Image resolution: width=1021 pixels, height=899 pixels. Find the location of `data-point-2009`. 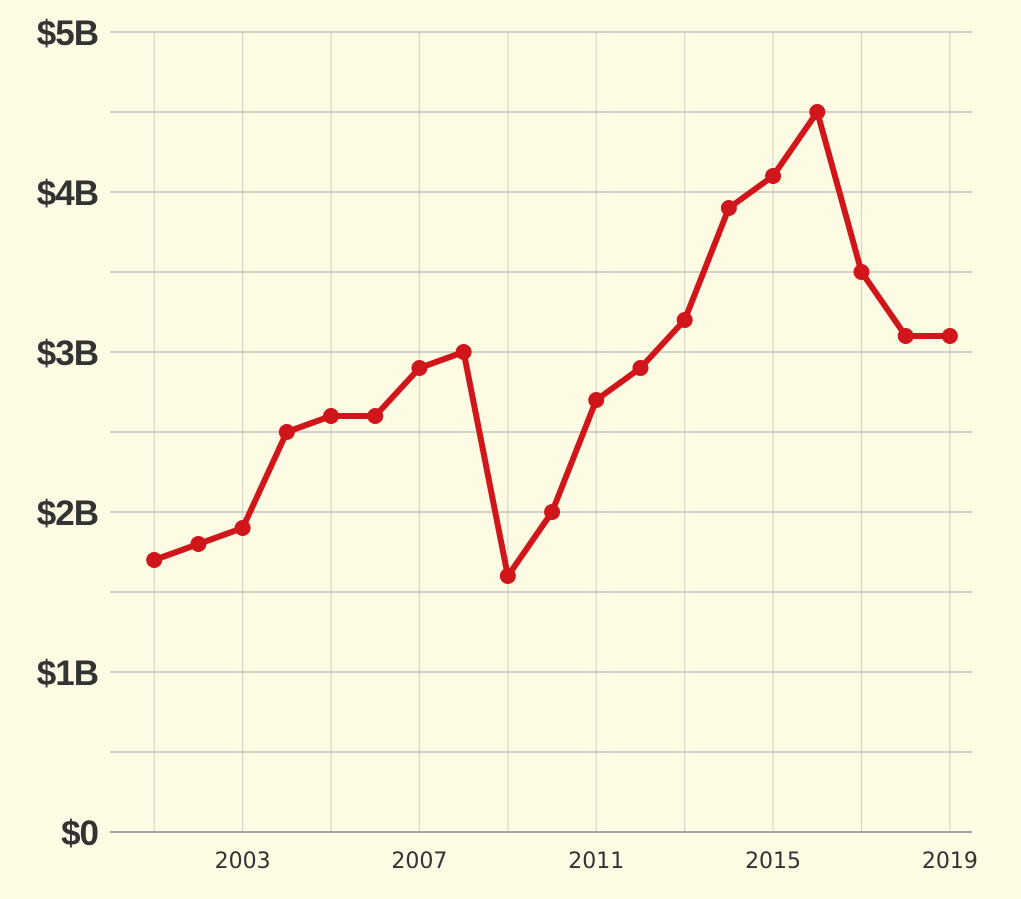

data-point-2009 is located at coordinates (507, 576).